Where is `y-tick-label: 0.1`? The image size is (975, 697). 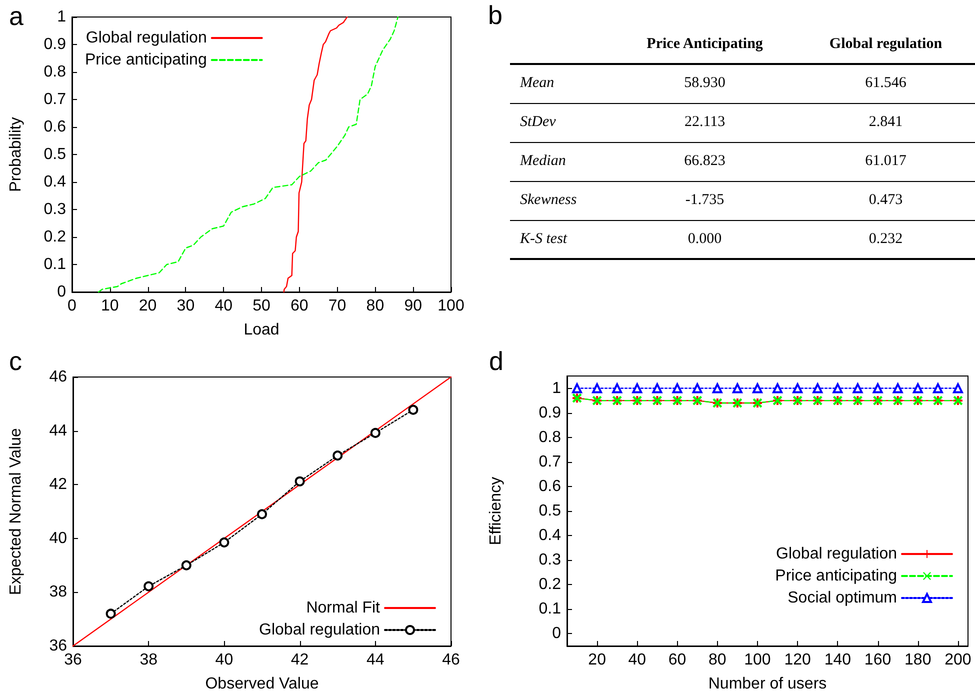 y-tick-label: 0.1 is located at coordinates (550, 609).